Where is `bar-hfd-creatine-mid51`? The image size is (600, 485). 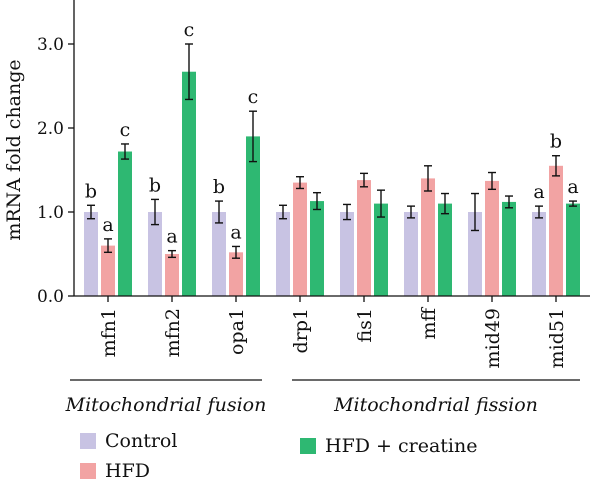 bar-hfd-creatine-mid51 is located at coordinates (573, 249).